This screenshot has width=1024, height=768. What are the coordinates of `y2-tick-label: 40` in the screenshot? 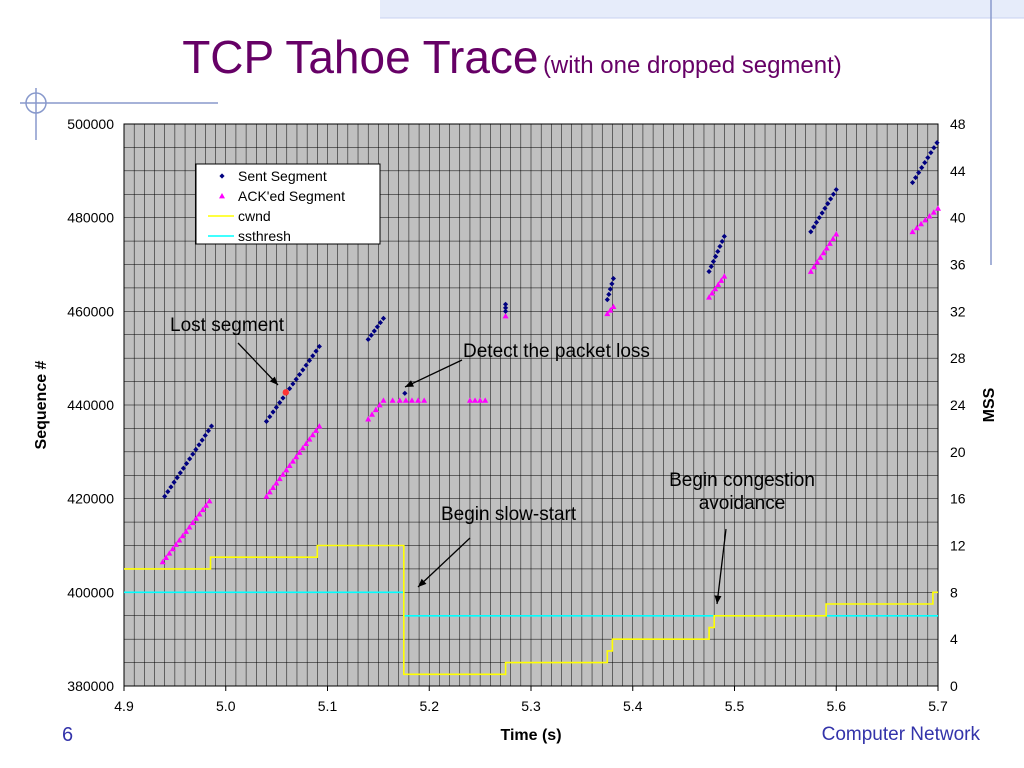 It's located at (958, 218).